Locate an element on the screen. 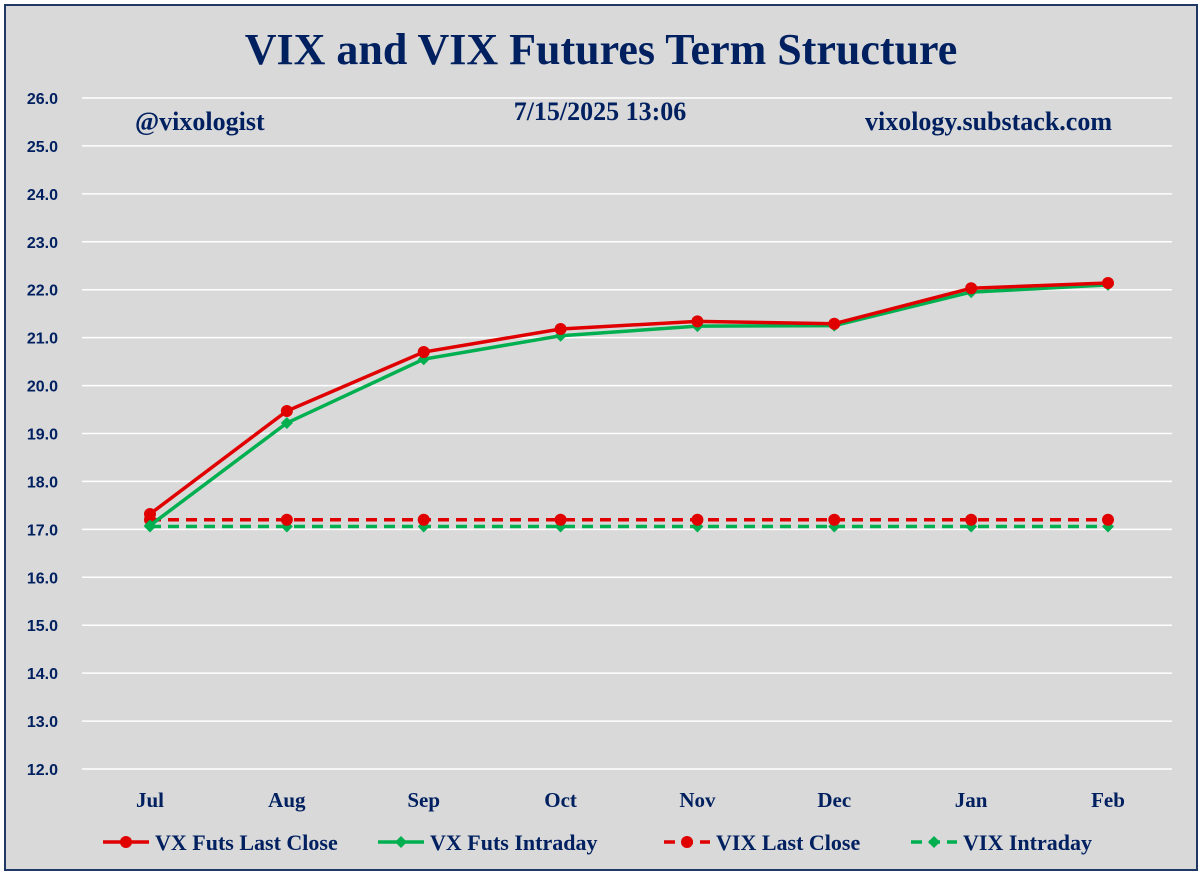  legend-label: VX Futs Last Close is located at coordinates (246, 842).